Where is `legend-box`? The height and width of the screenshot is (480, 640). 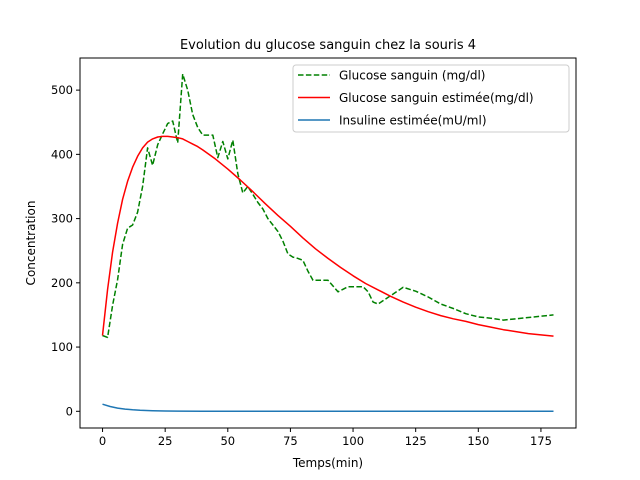
legend-box is located at coordinates (431, 98).